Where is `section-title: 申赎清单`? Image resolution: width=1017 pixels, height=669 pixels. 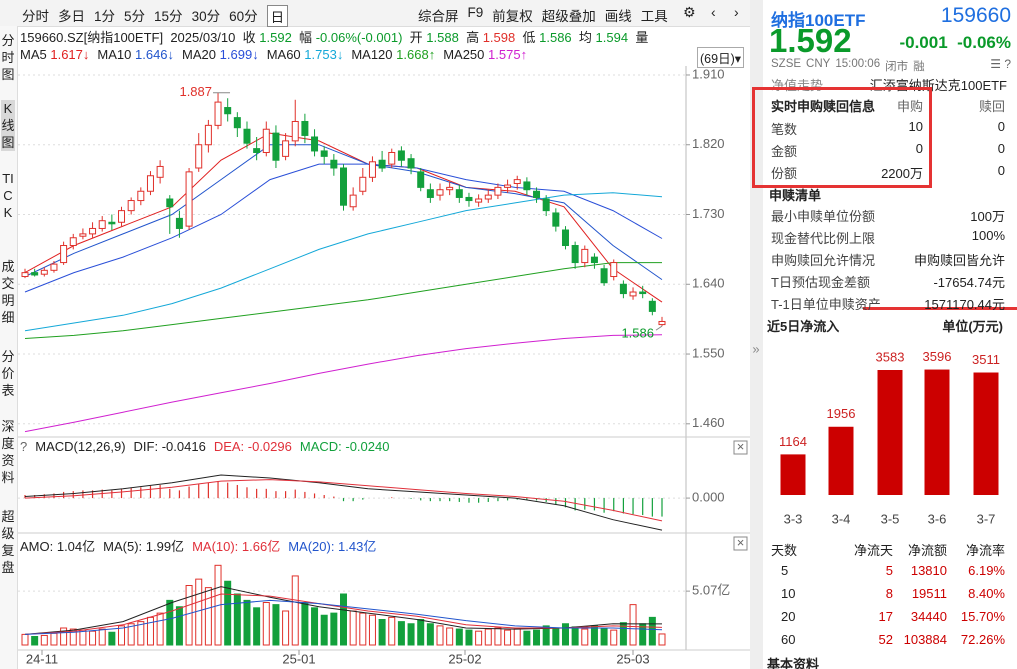 section-title: 申赎清单 is located at coordinates (795, 195).